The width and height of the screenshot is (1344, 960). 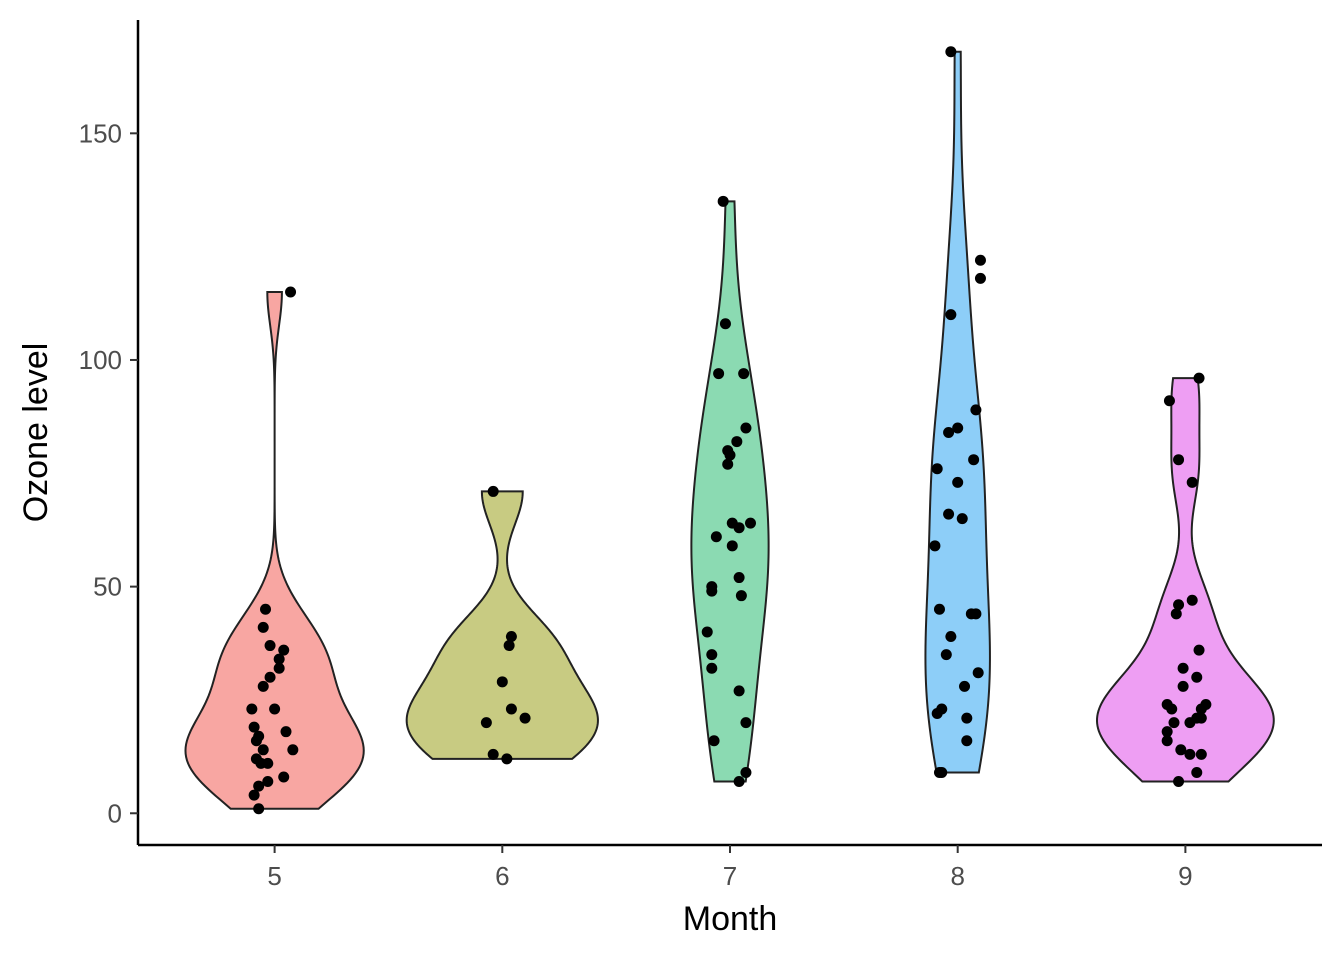 What do you see at coordinates (108, 473) in the screenshot?
I see `y-ticks: 0 50 100 150` at bounding box center [108, 473].